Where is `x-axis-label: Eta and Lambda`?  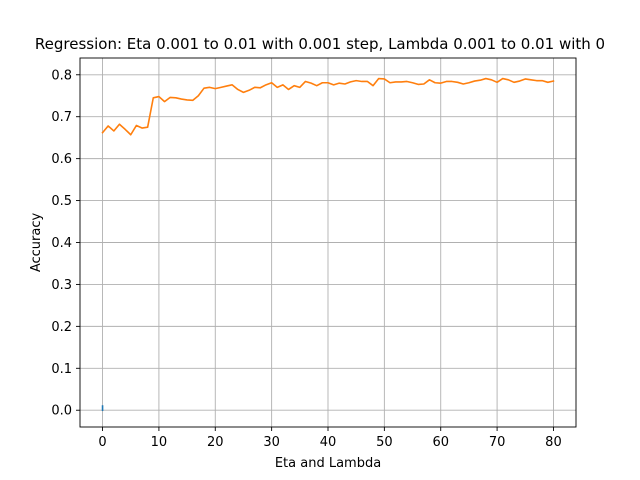
x-axis-label: Eta and Lambda is located at coordinates (328, 463).